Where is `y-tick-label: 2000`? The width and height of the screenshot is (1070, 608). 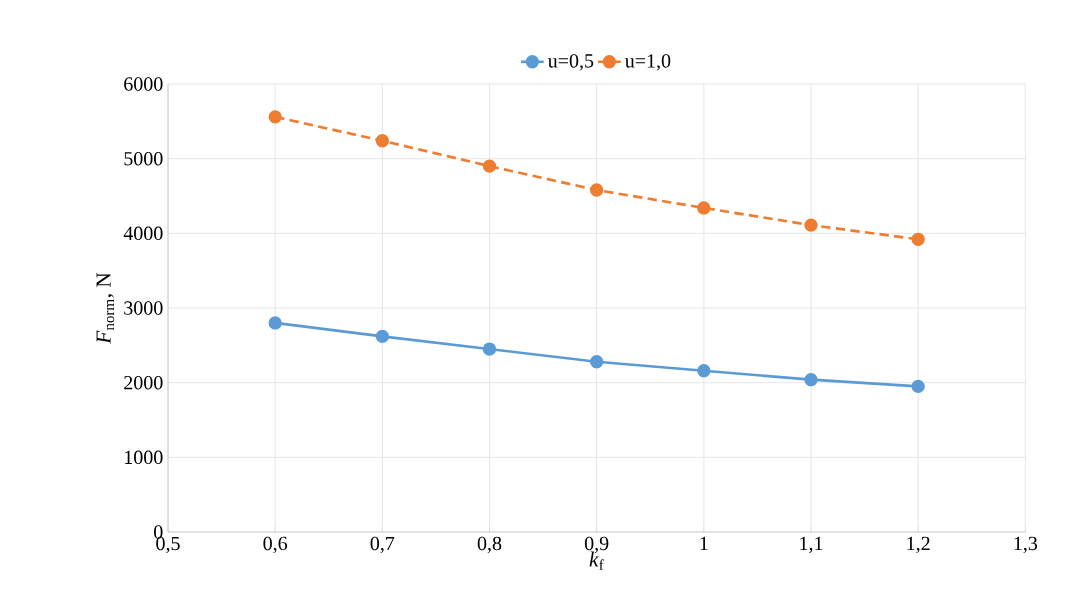
y-tick-label: 2000 is located at coordinates (143, 382).